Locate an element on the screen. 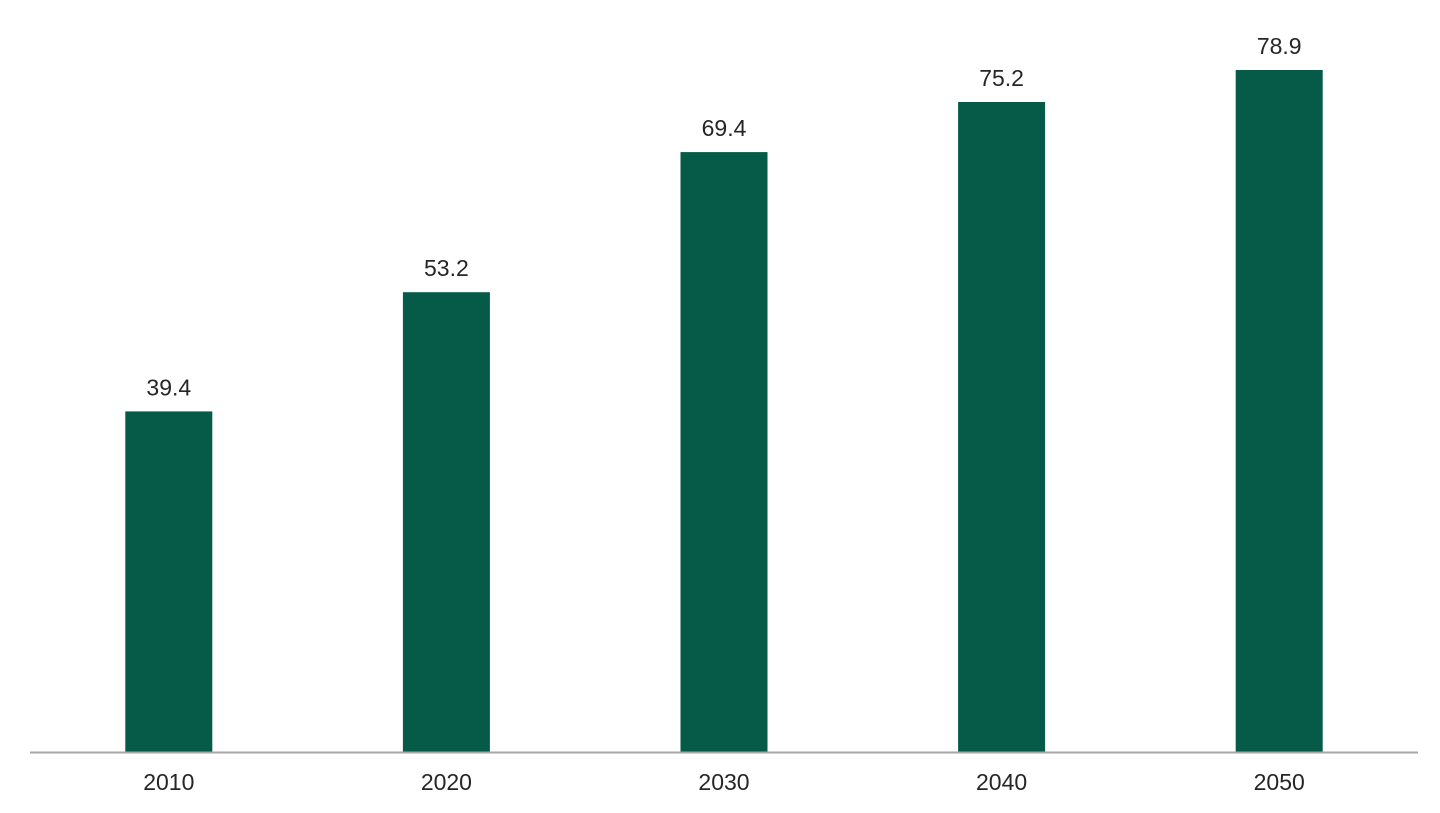 The height and width of the screenshot is (813, 1440). bar-2020 is located at coordinates (446, 522).